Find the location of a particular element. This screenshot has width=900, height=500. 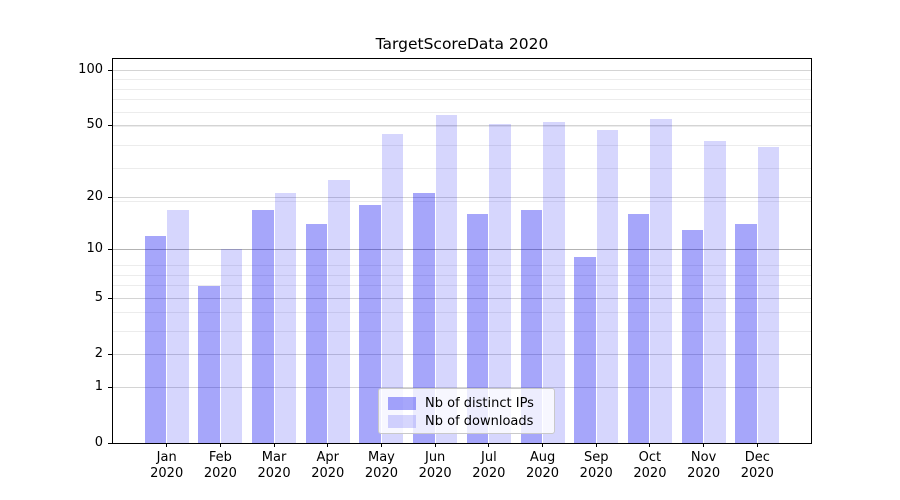

bar-nb-of-distinct-ips-jul-2020 is located at coordinates (477, 328).